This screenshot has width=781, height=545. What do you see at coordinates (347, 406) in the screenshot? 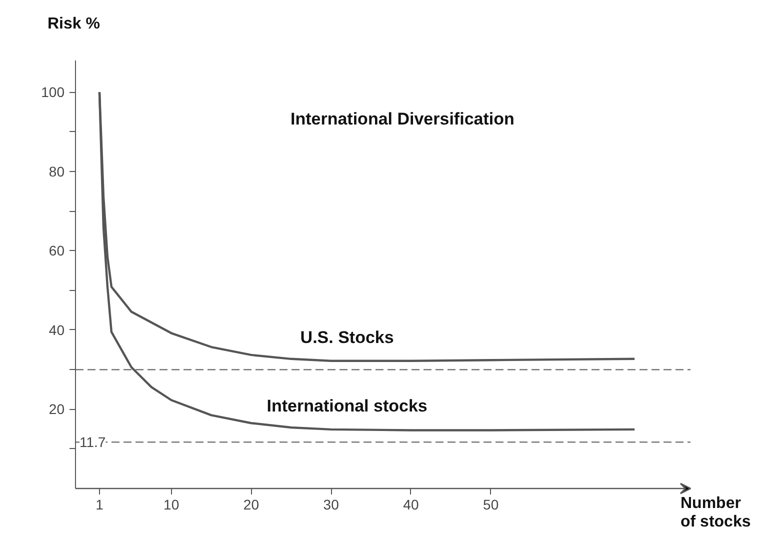
I see `series-label: International stocks` at bounding box center [347, 406].